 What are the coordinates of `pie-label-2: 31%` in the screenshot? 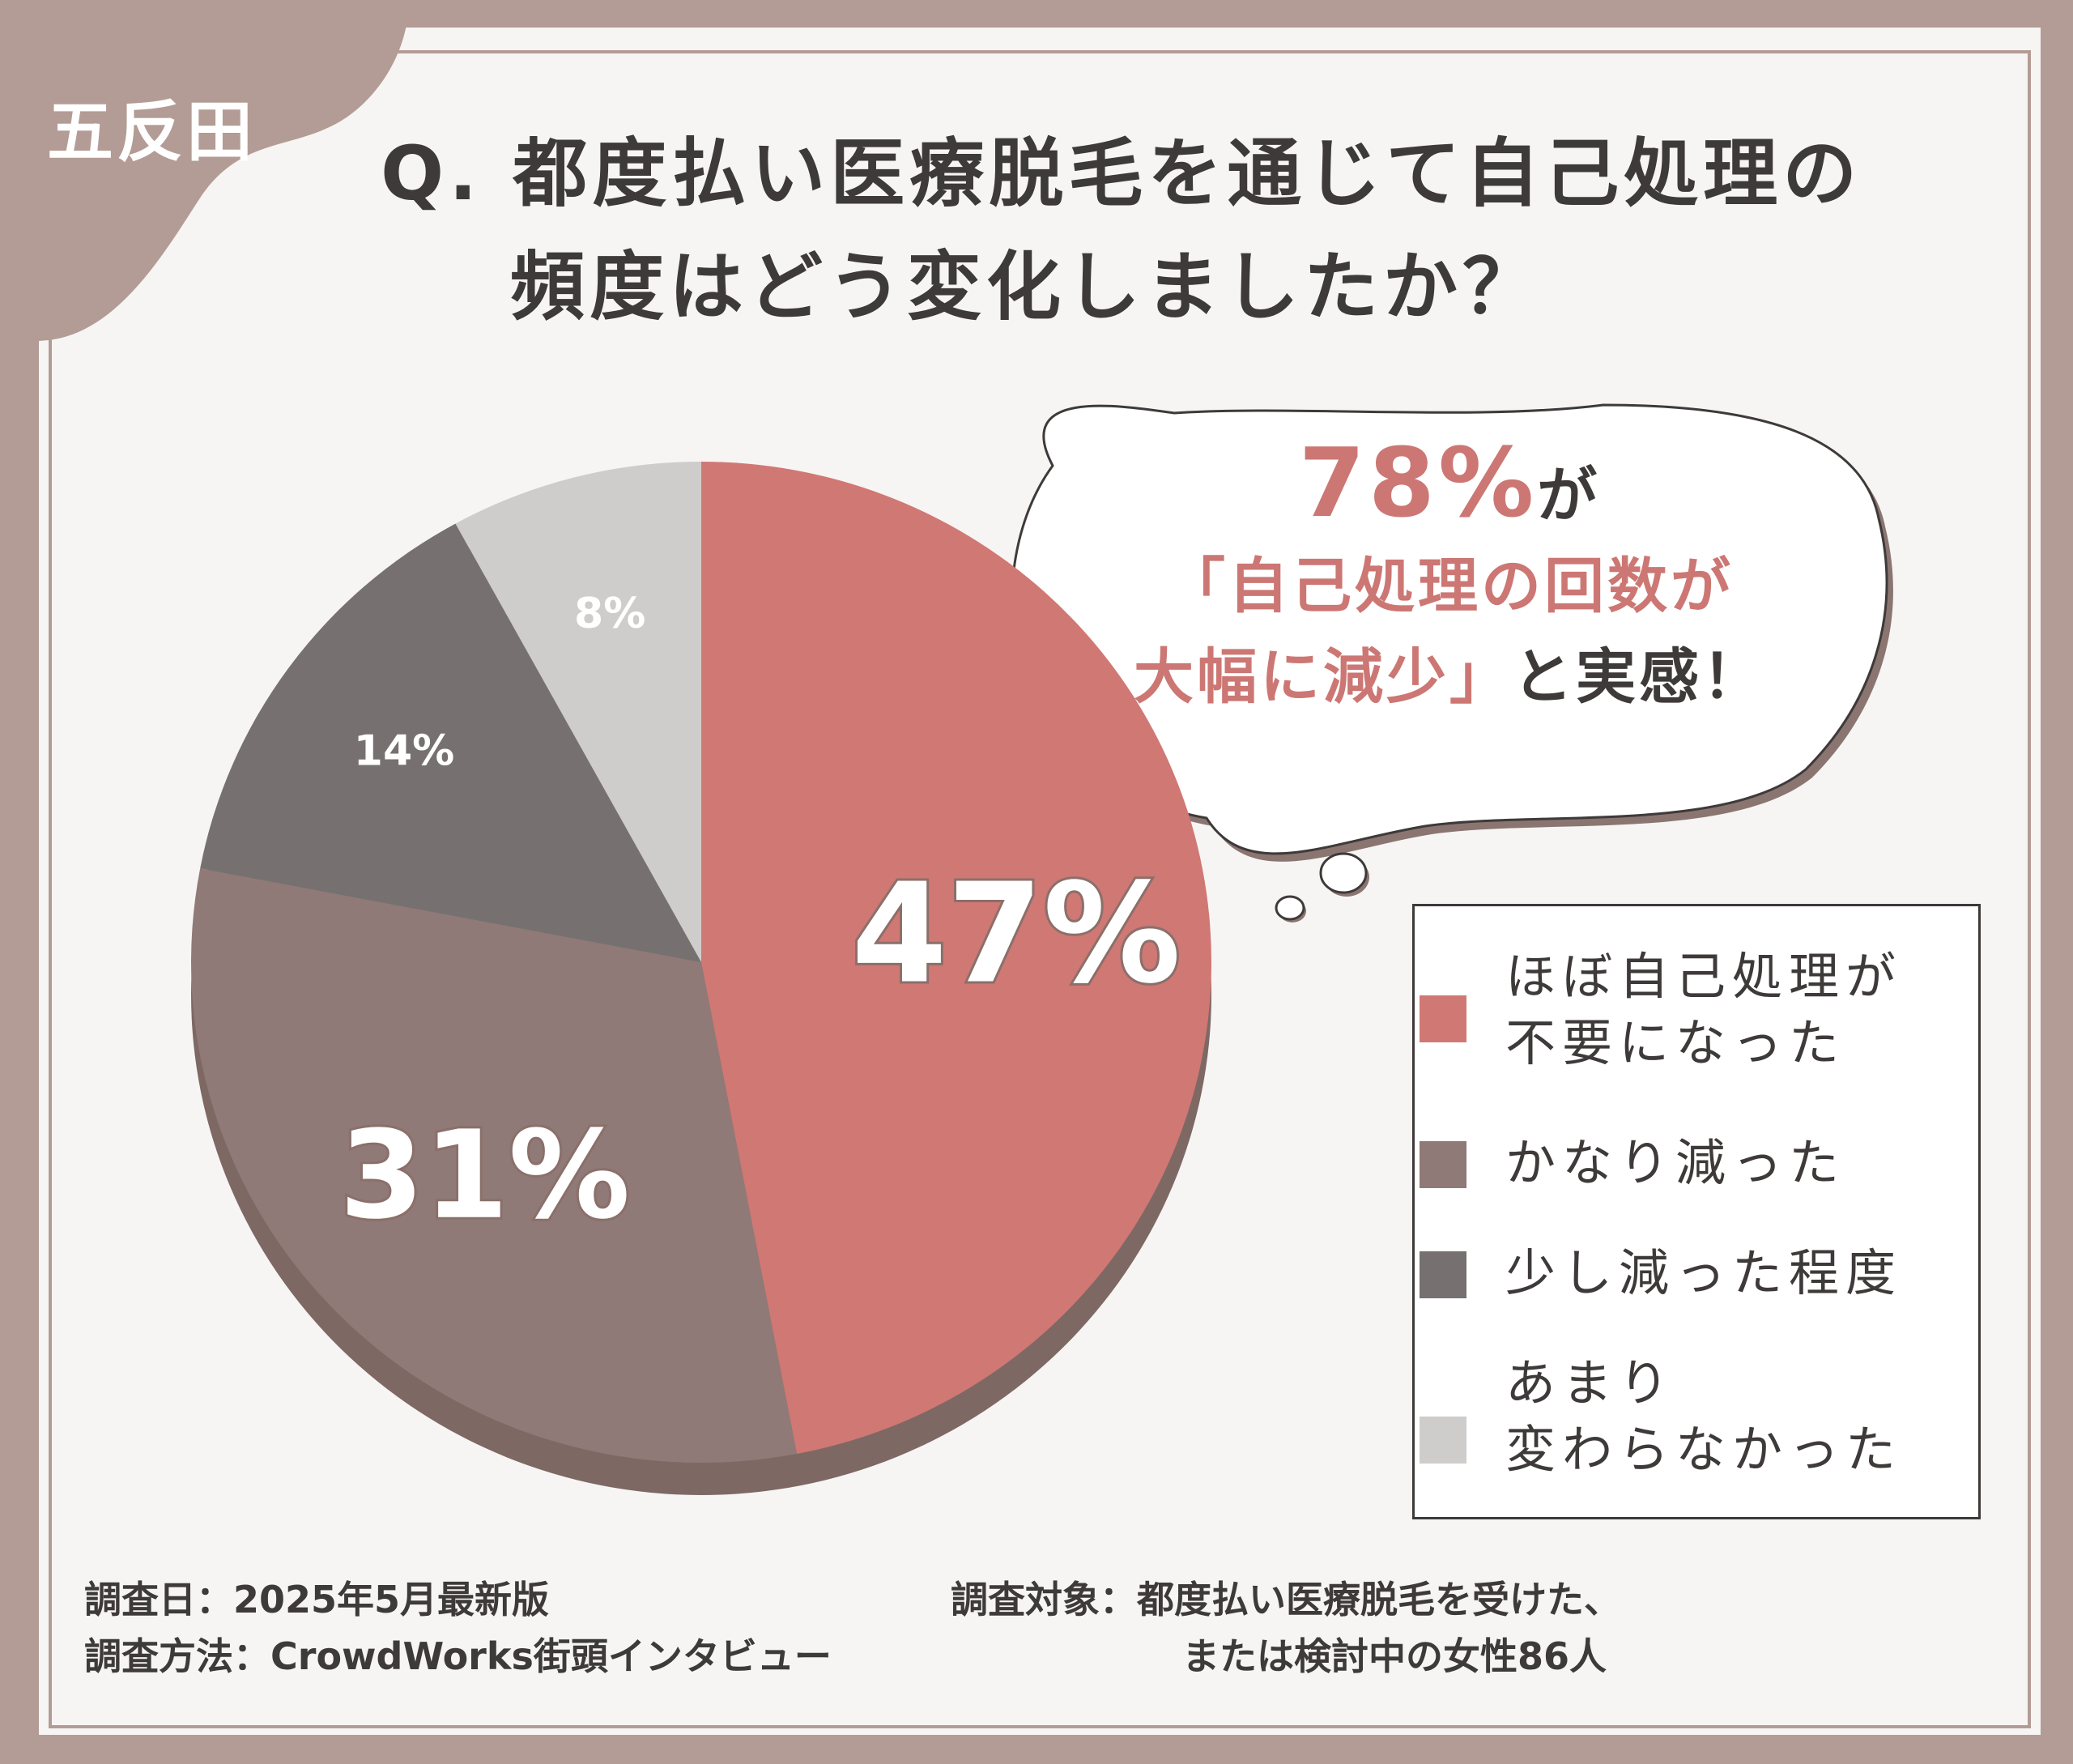 It's located at (485, 1176).